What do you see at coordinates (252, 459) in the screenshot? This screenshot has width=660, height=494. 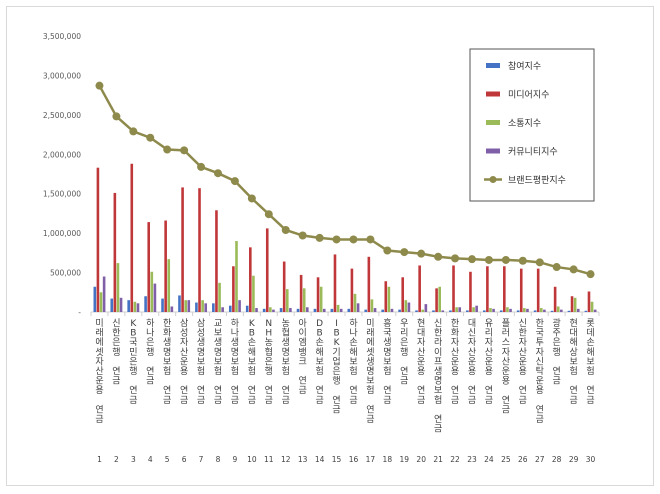 I see `x-rank-label: 10` at bounding box center [252, 459].